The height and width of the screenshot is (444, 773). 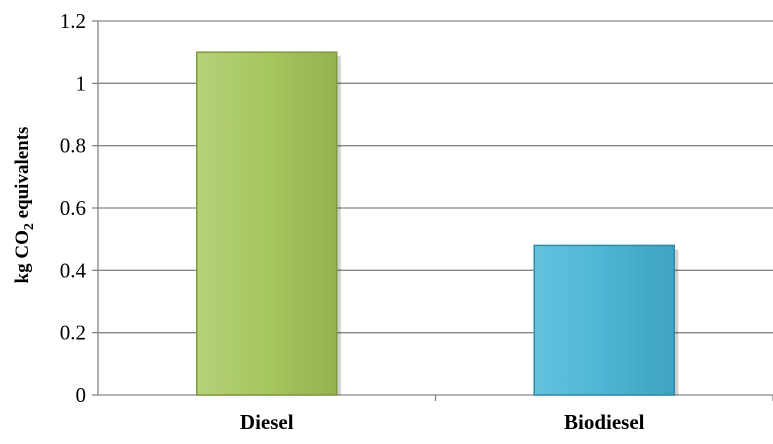 I want to click on y-axis-title: kg CO2 equivalents, so click(x=24, y=205).